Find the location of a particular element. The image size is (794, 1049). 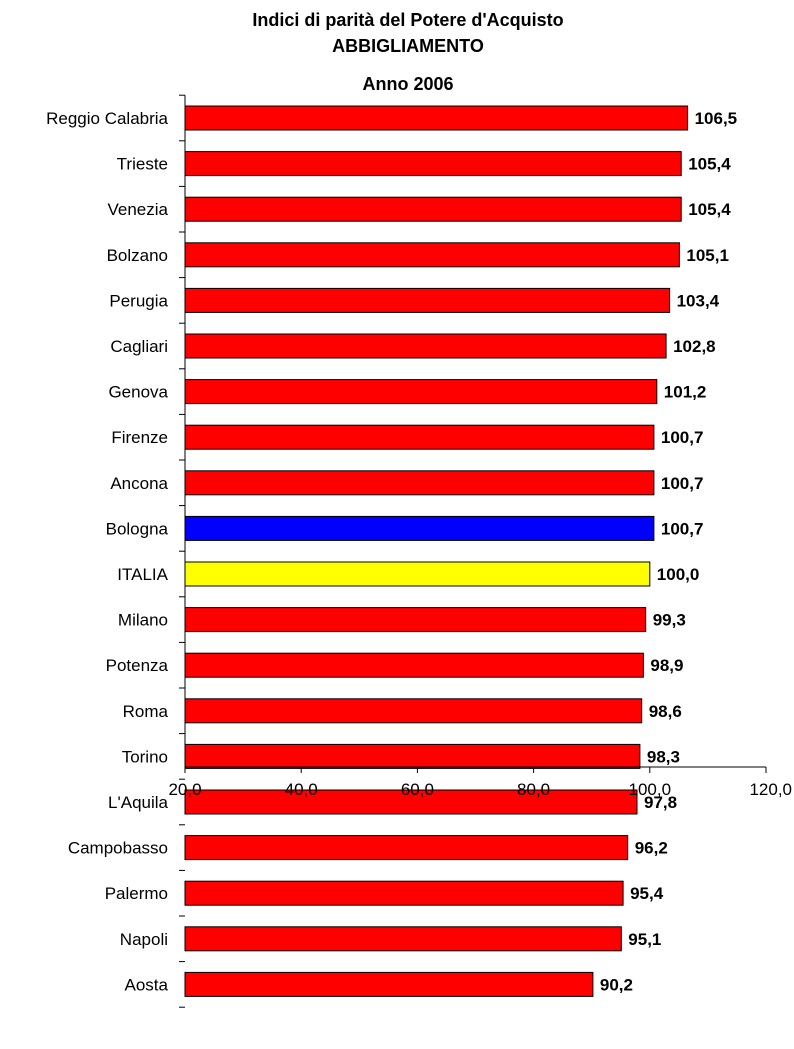

category-label: ITALIA is located at coordinates (142, 574).